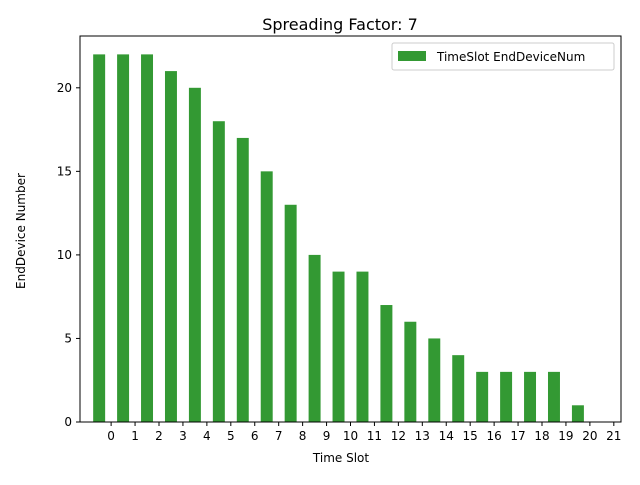  What do you see at coordinates (412, 56) in the screenshot?
I see `legend-swatch` at bounding box center [412, 56].